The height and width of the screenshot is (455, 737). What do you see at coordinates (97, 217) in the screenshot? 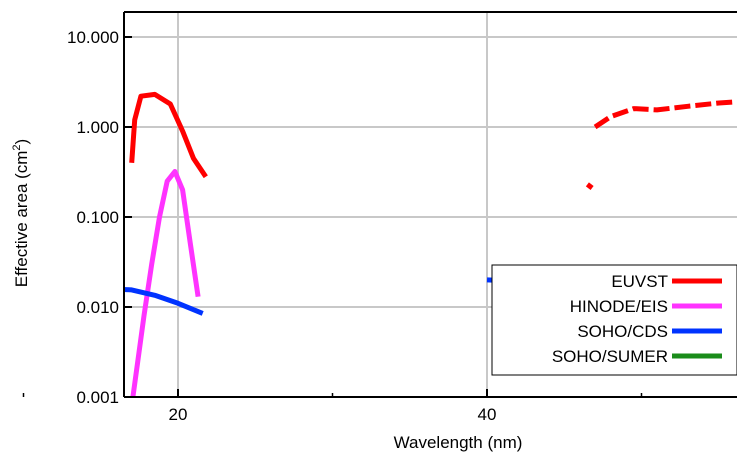
I see `y-tick-label: 0.100` at bounding box center [97, 217].